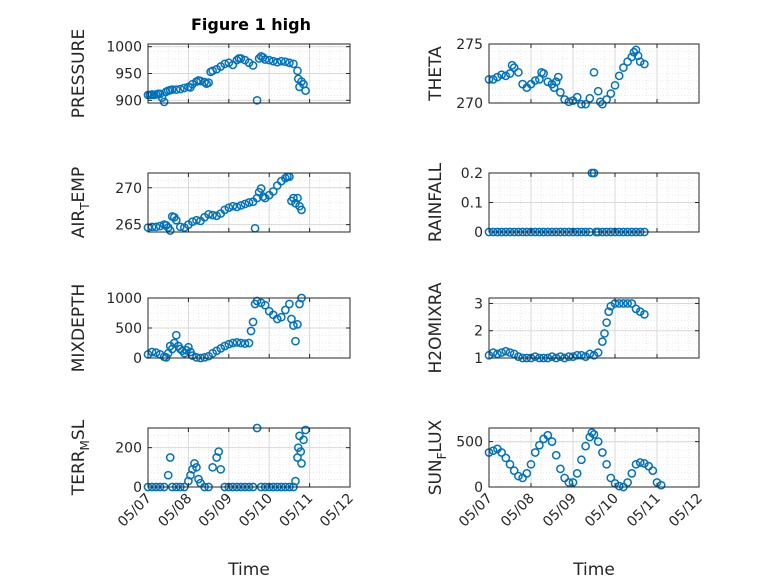 This screenshot has width=778, height=583. I want to click on y-tick-label: 2, so click(478, 332).